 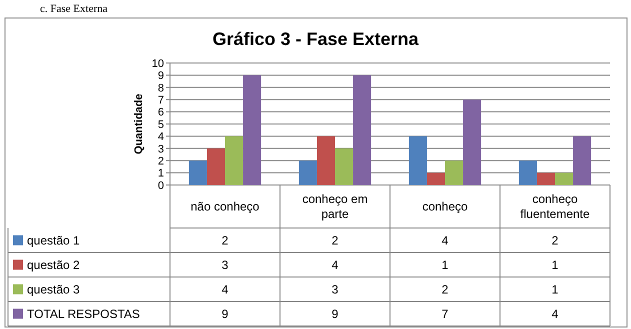 I want to click on legend-label: questão 3, so click(x=53, y=289).